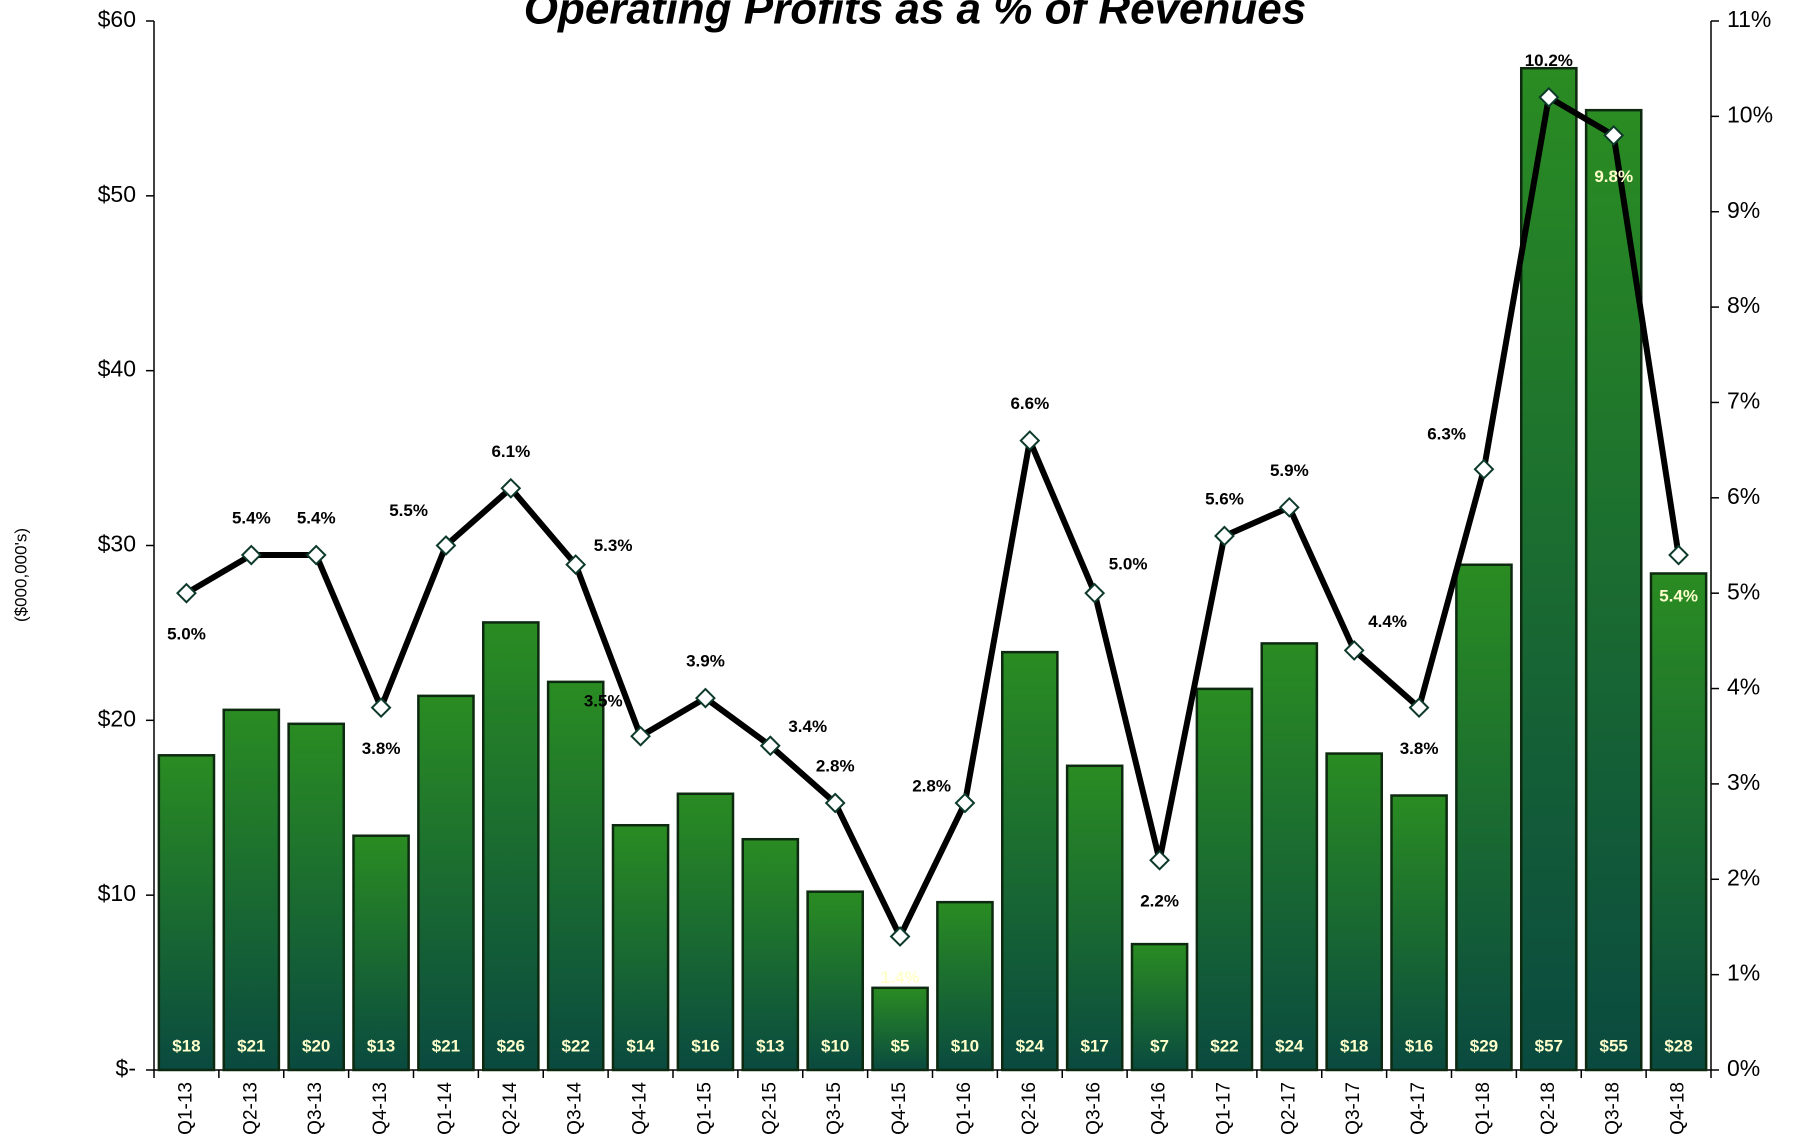 The width and height of the screenshot is (1797, 1146). I want to click on y2-tick-label: 6%, so click(1743, 496).